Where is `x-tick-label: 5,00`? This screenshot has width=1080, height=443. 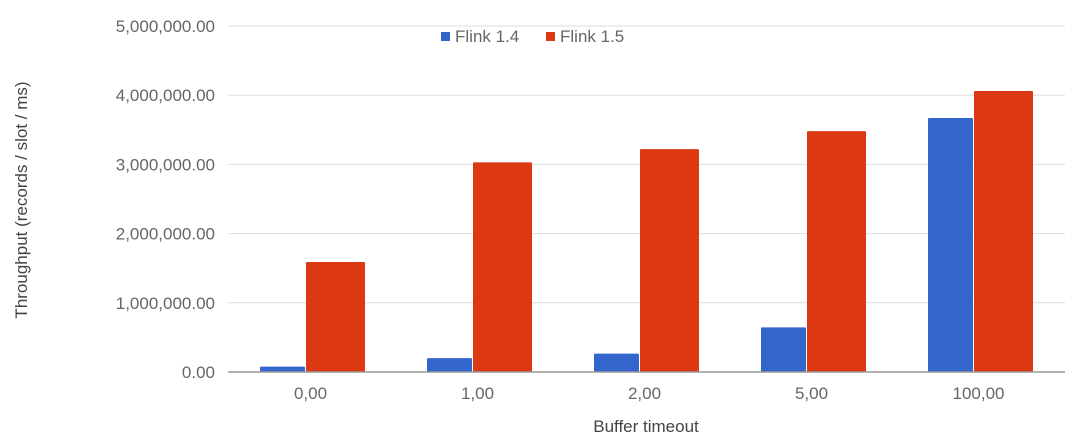 x-tick-label: 5,00 is located at coordinates (811, 393).